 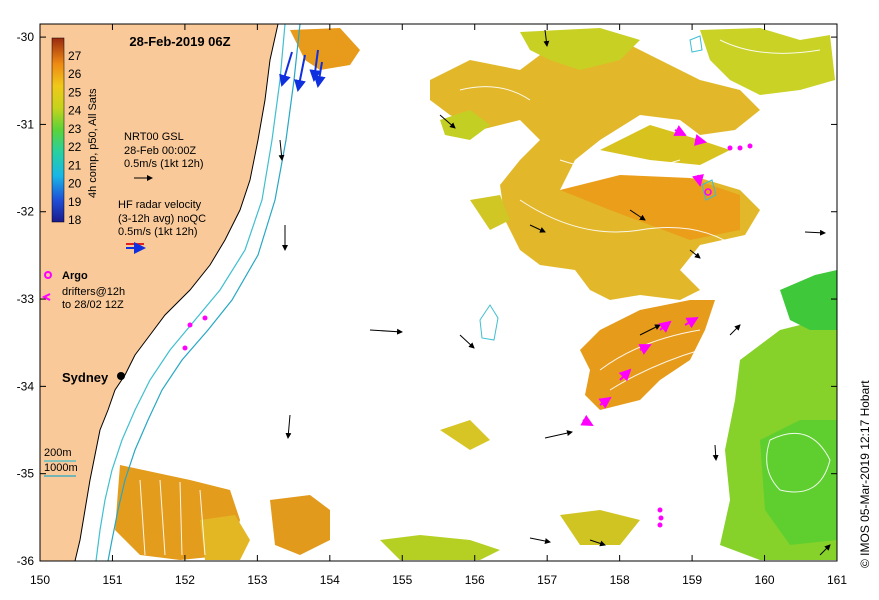 What do you see at coordinates (75, 129) in the screenshot?
I see `colorbar-tick-label: 23` at bounding box center [75, 129].